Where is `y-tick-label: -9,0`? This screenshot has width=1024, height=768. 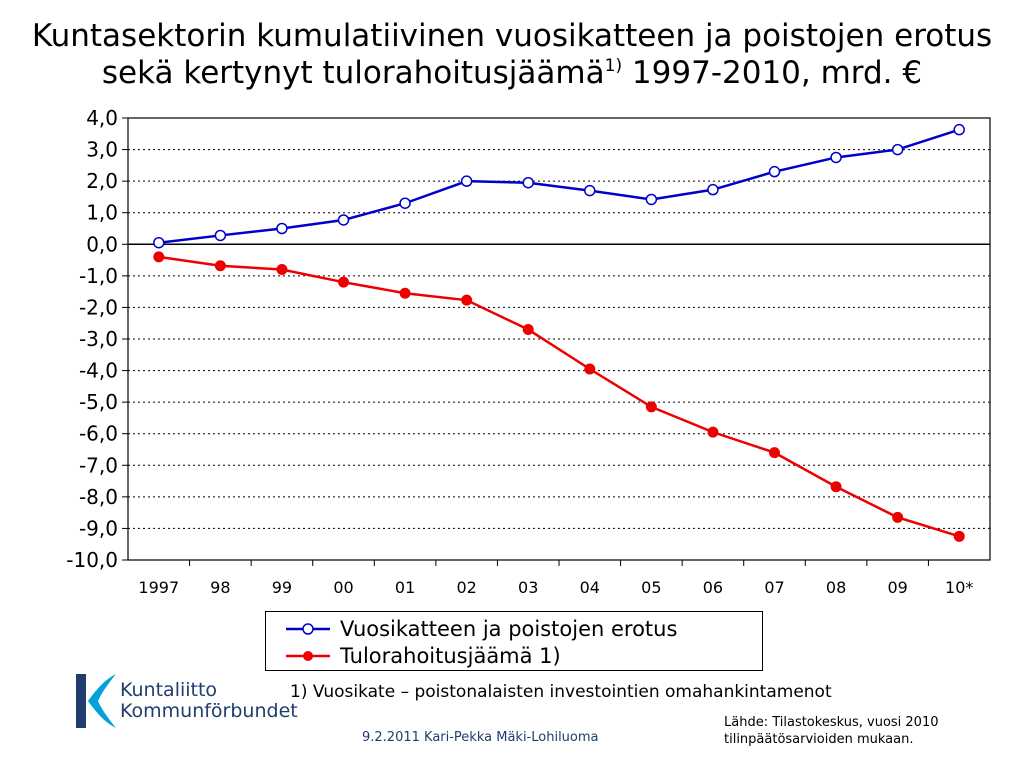 y-tick-label: -9,0 is located at coordinates (98, 528).